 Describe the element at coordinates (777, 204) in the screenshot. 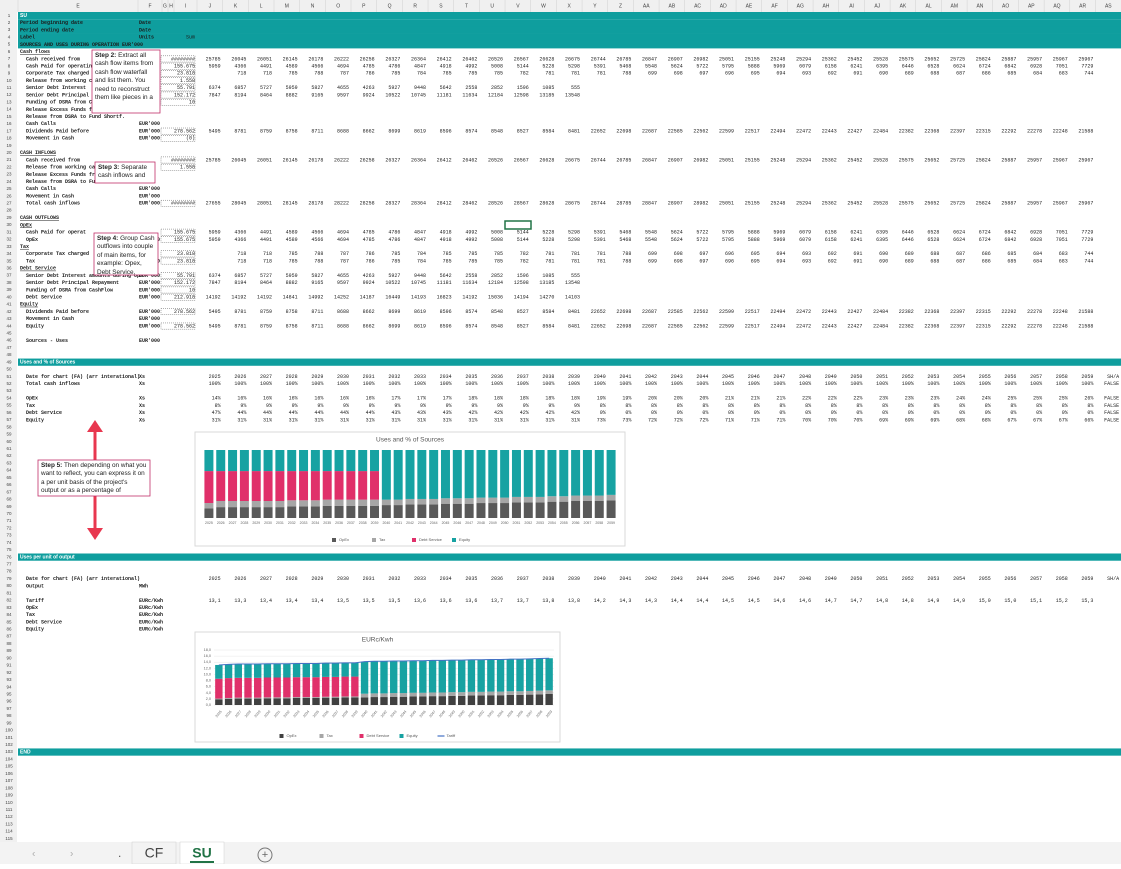

I see `cell-value: 25248` at that location.